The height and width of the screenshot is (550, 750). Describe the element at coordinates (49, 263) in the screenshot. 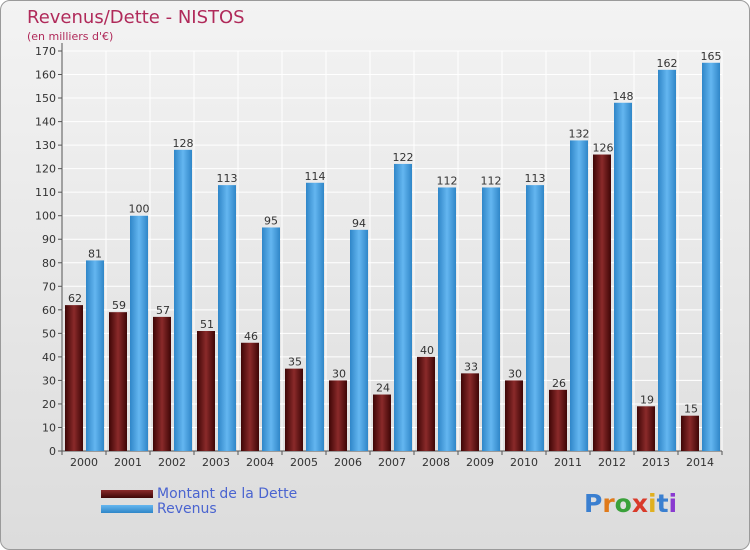

I see `y-tick-label: 80` at that location.